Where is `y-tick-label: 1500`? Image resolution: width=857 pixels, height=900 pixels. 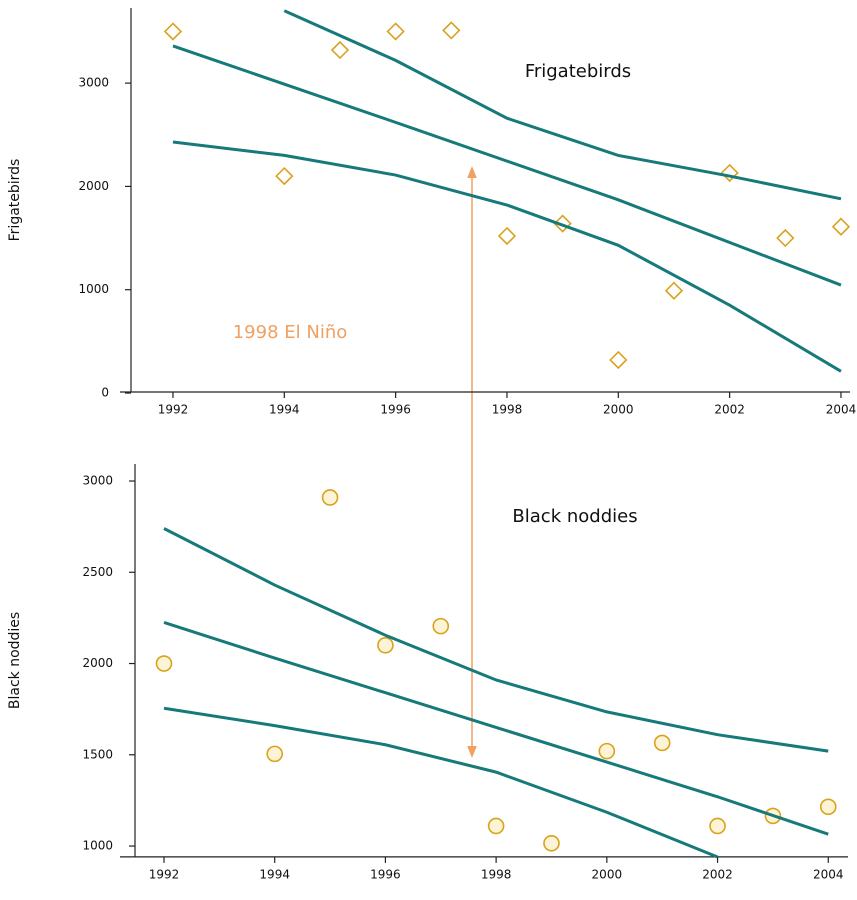
y-tick-label: 1500 is located at coordinates (97, 754).